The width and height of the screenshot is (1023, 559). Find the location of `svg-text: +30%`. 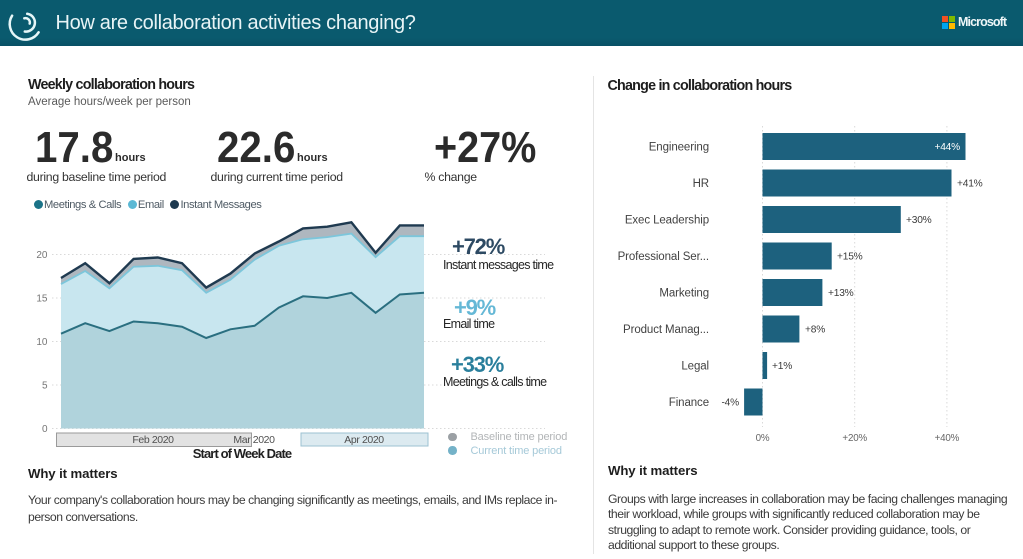

svg-text: +30% is located at coordinates (919, 220).